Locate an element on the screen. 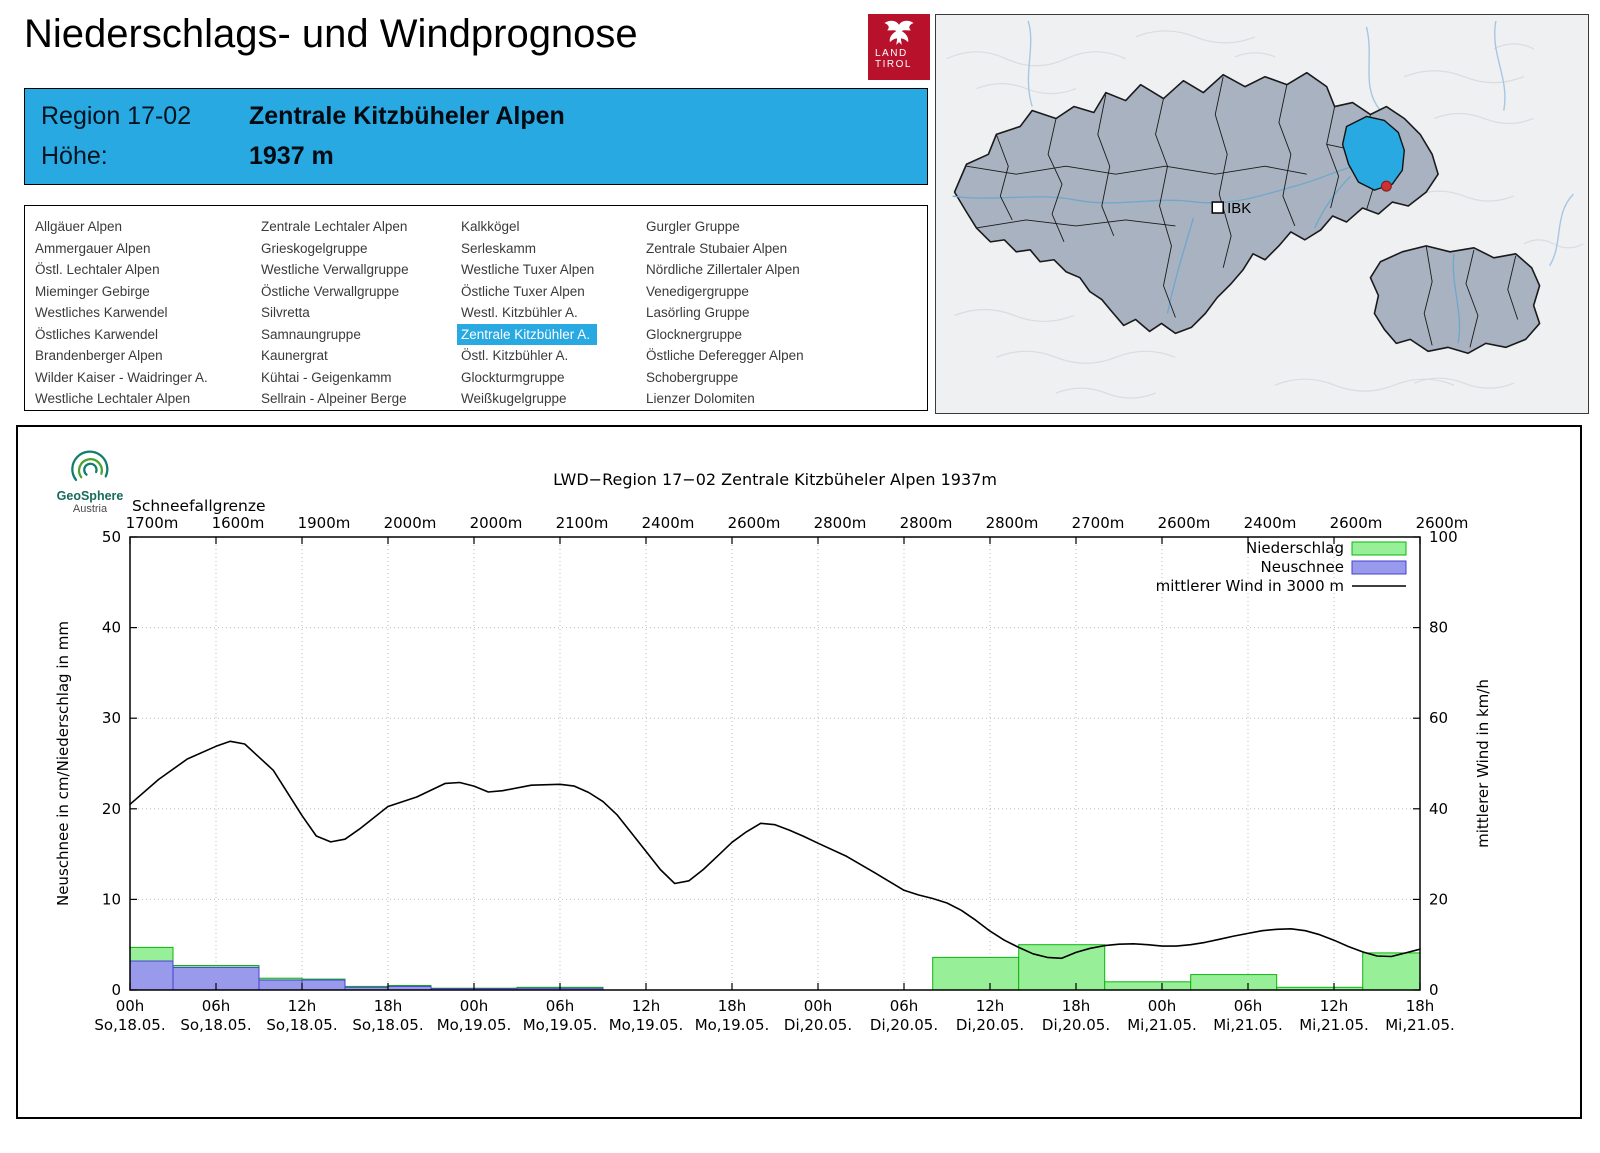  y-left-tick: 30 is located at coordinates (111, 718).